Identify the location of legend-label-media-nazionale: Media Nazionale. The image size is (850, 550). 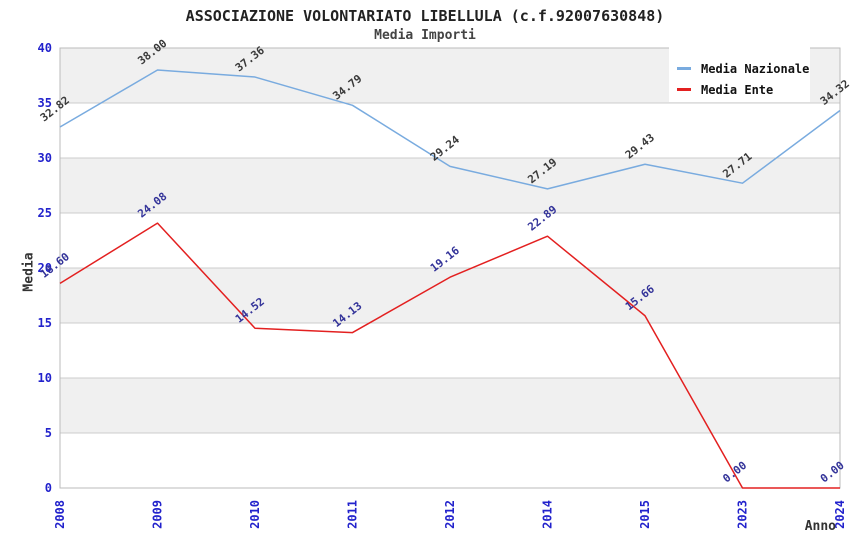
(755, 68).